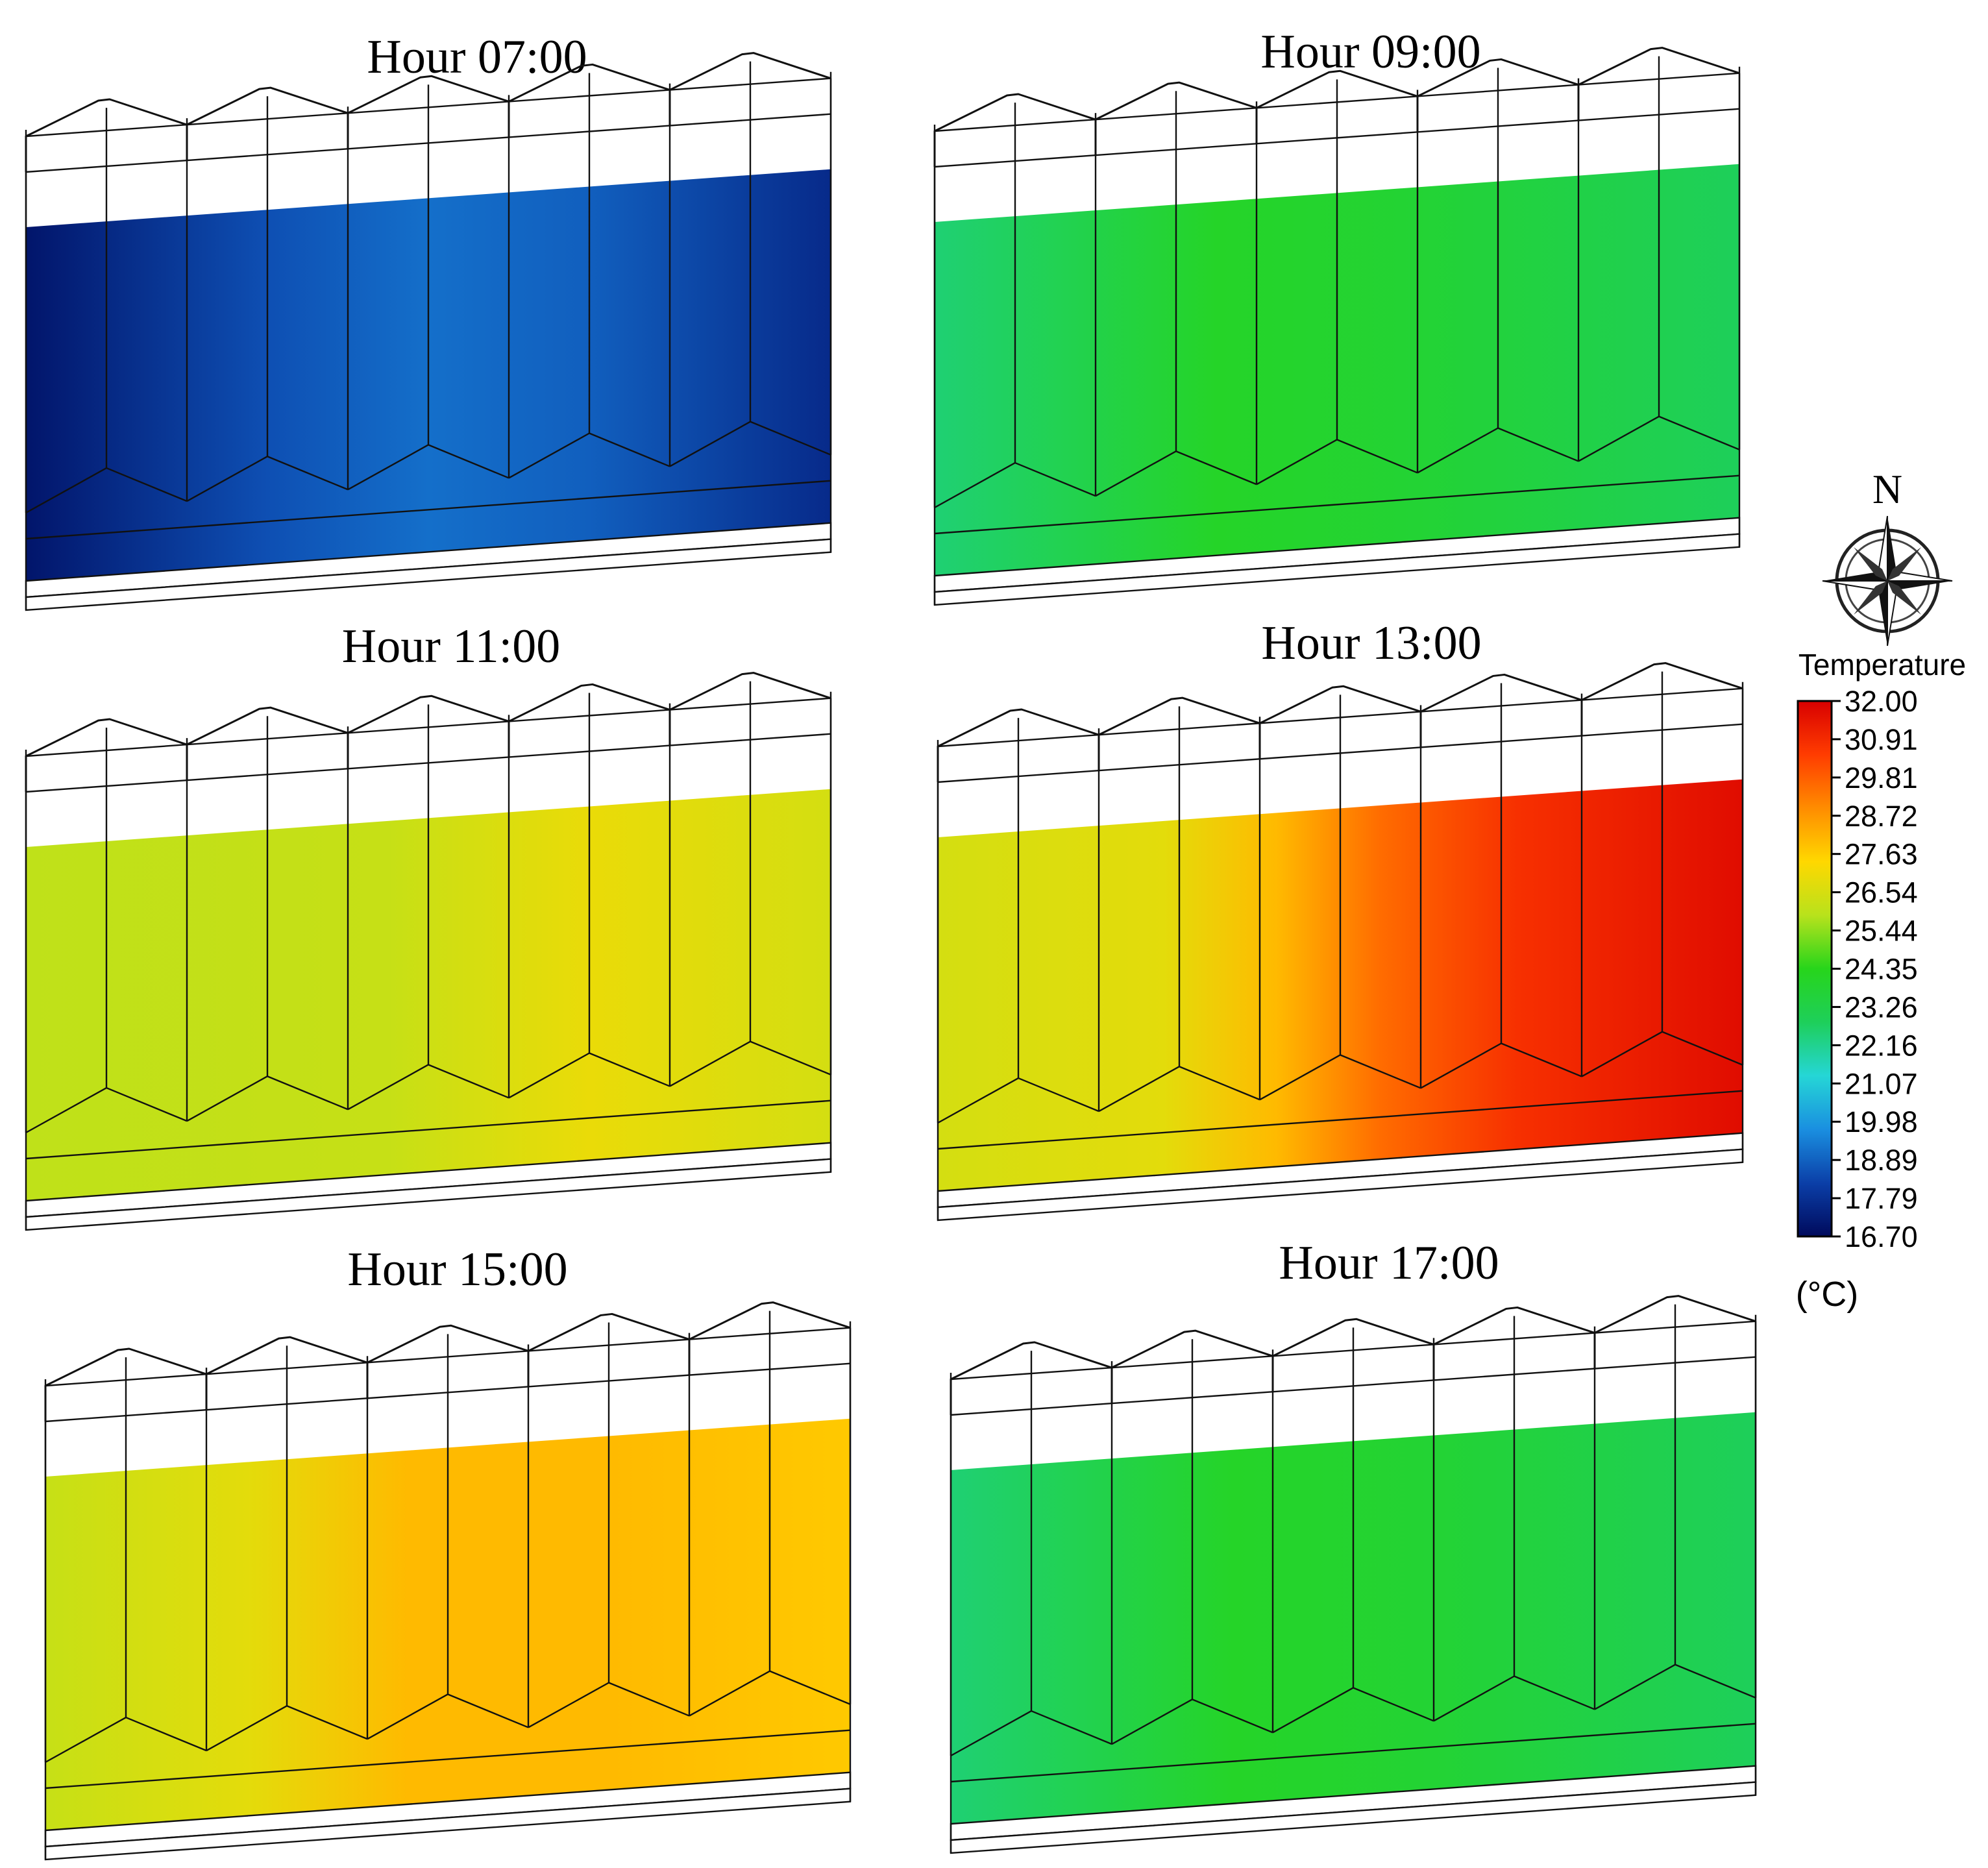 The image size is (1988, 1868). Describe the element at coordinates (477, 58) in the screenshot. I see `panel-title: Hour 07:00` at that location.